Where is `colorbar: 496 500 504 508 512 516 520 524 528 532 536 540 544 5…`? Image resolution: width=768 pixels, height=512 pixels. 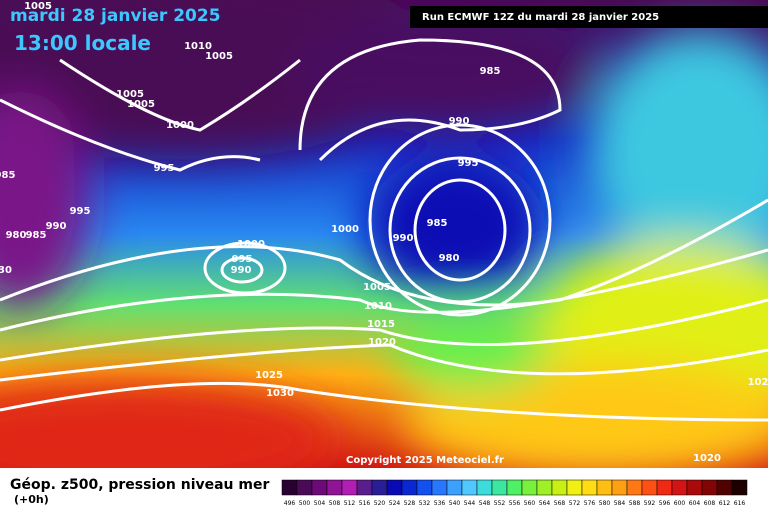 colorbar: 496 500 504 508 512 516 520 524 528 532 536 540 544 5… is located at coordinates (514, 493).